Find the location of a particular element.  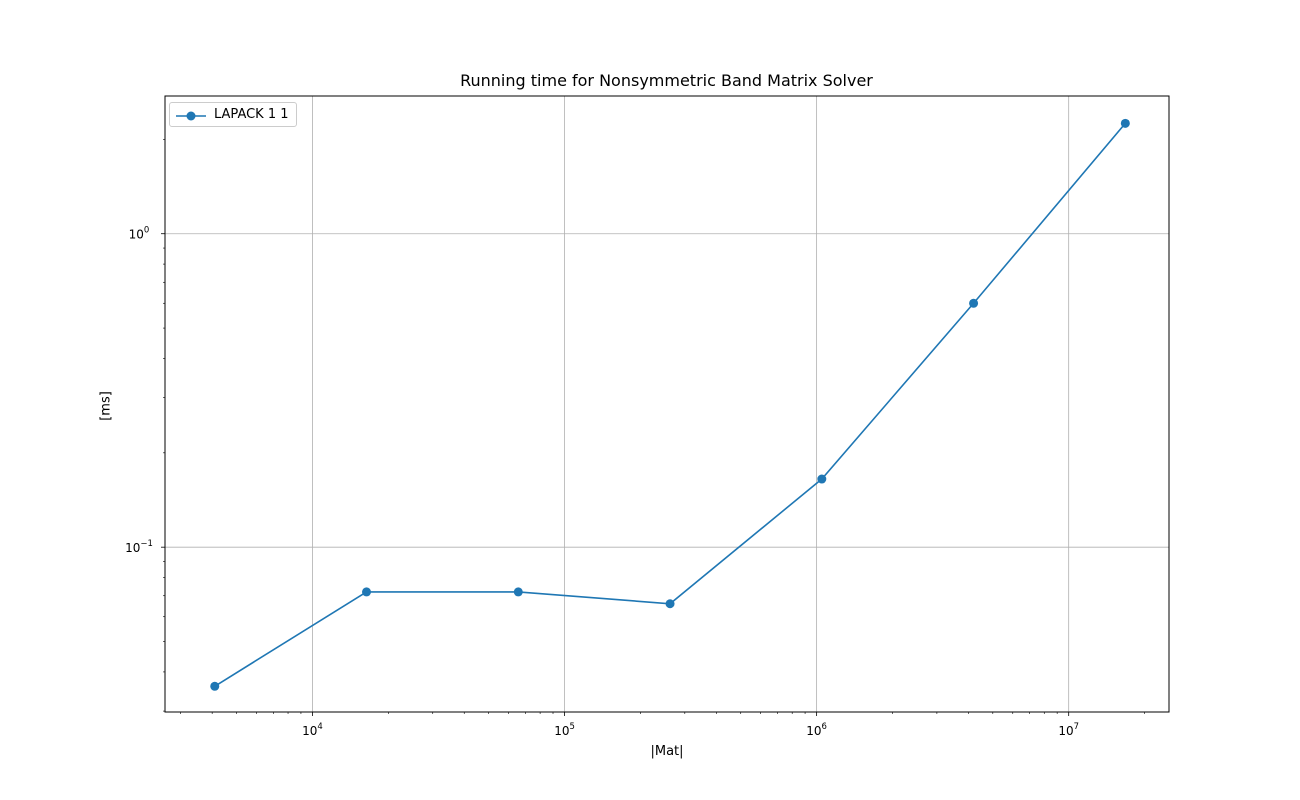

y-axis-label: [ms] is located at coordinates (106, 406).